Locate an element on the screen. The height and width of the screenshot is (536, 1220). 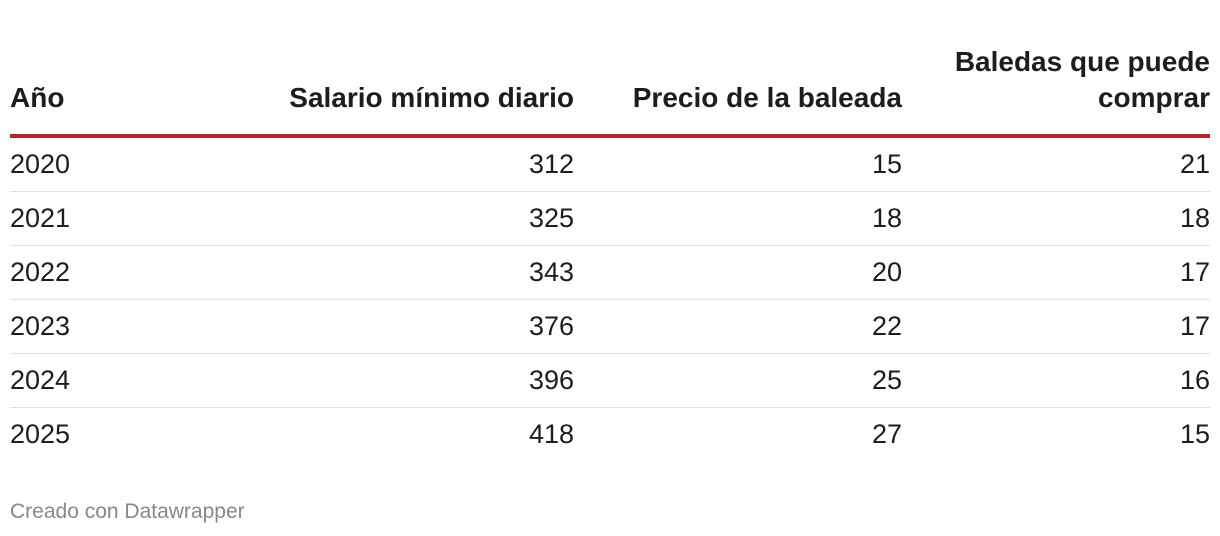
table-row: 2023 376 22 17 is located at coordinates (610, 326).